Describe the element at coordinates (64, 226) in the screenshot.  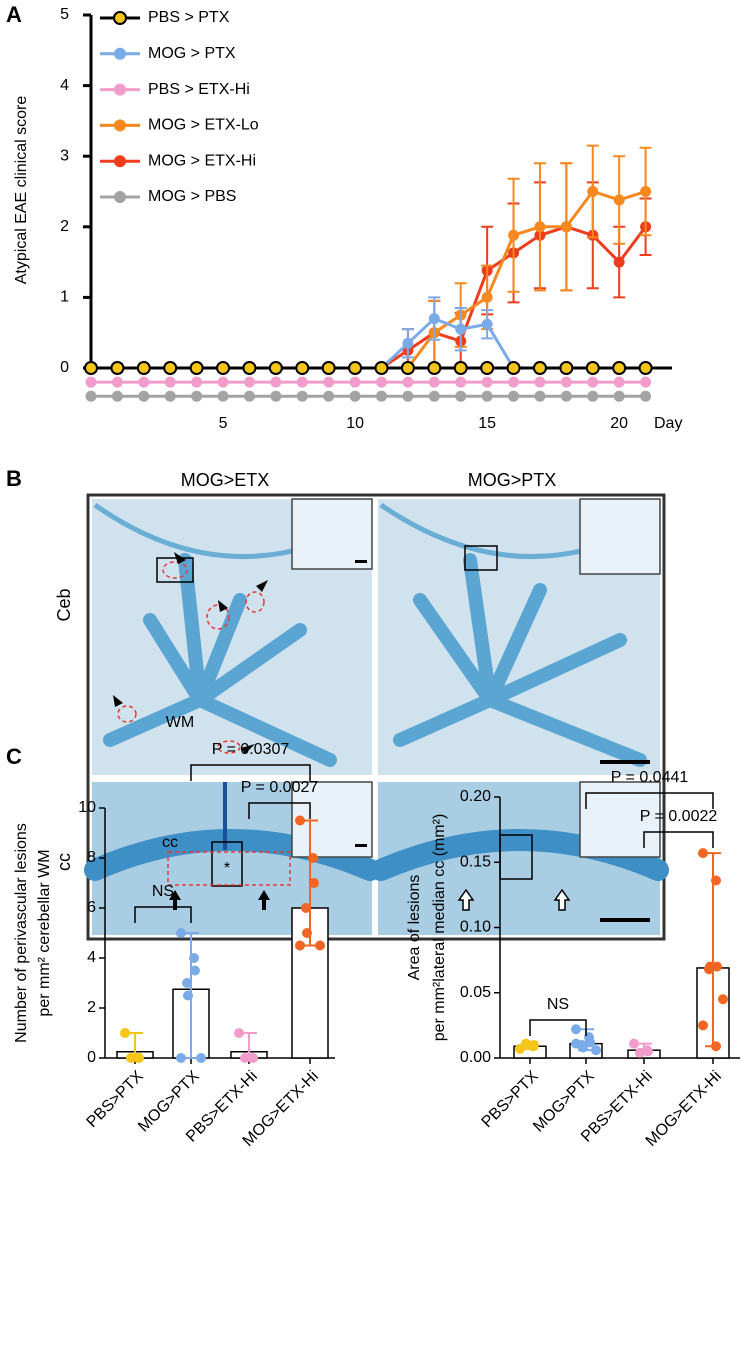
I see `y-tick-label: 2` at that location.